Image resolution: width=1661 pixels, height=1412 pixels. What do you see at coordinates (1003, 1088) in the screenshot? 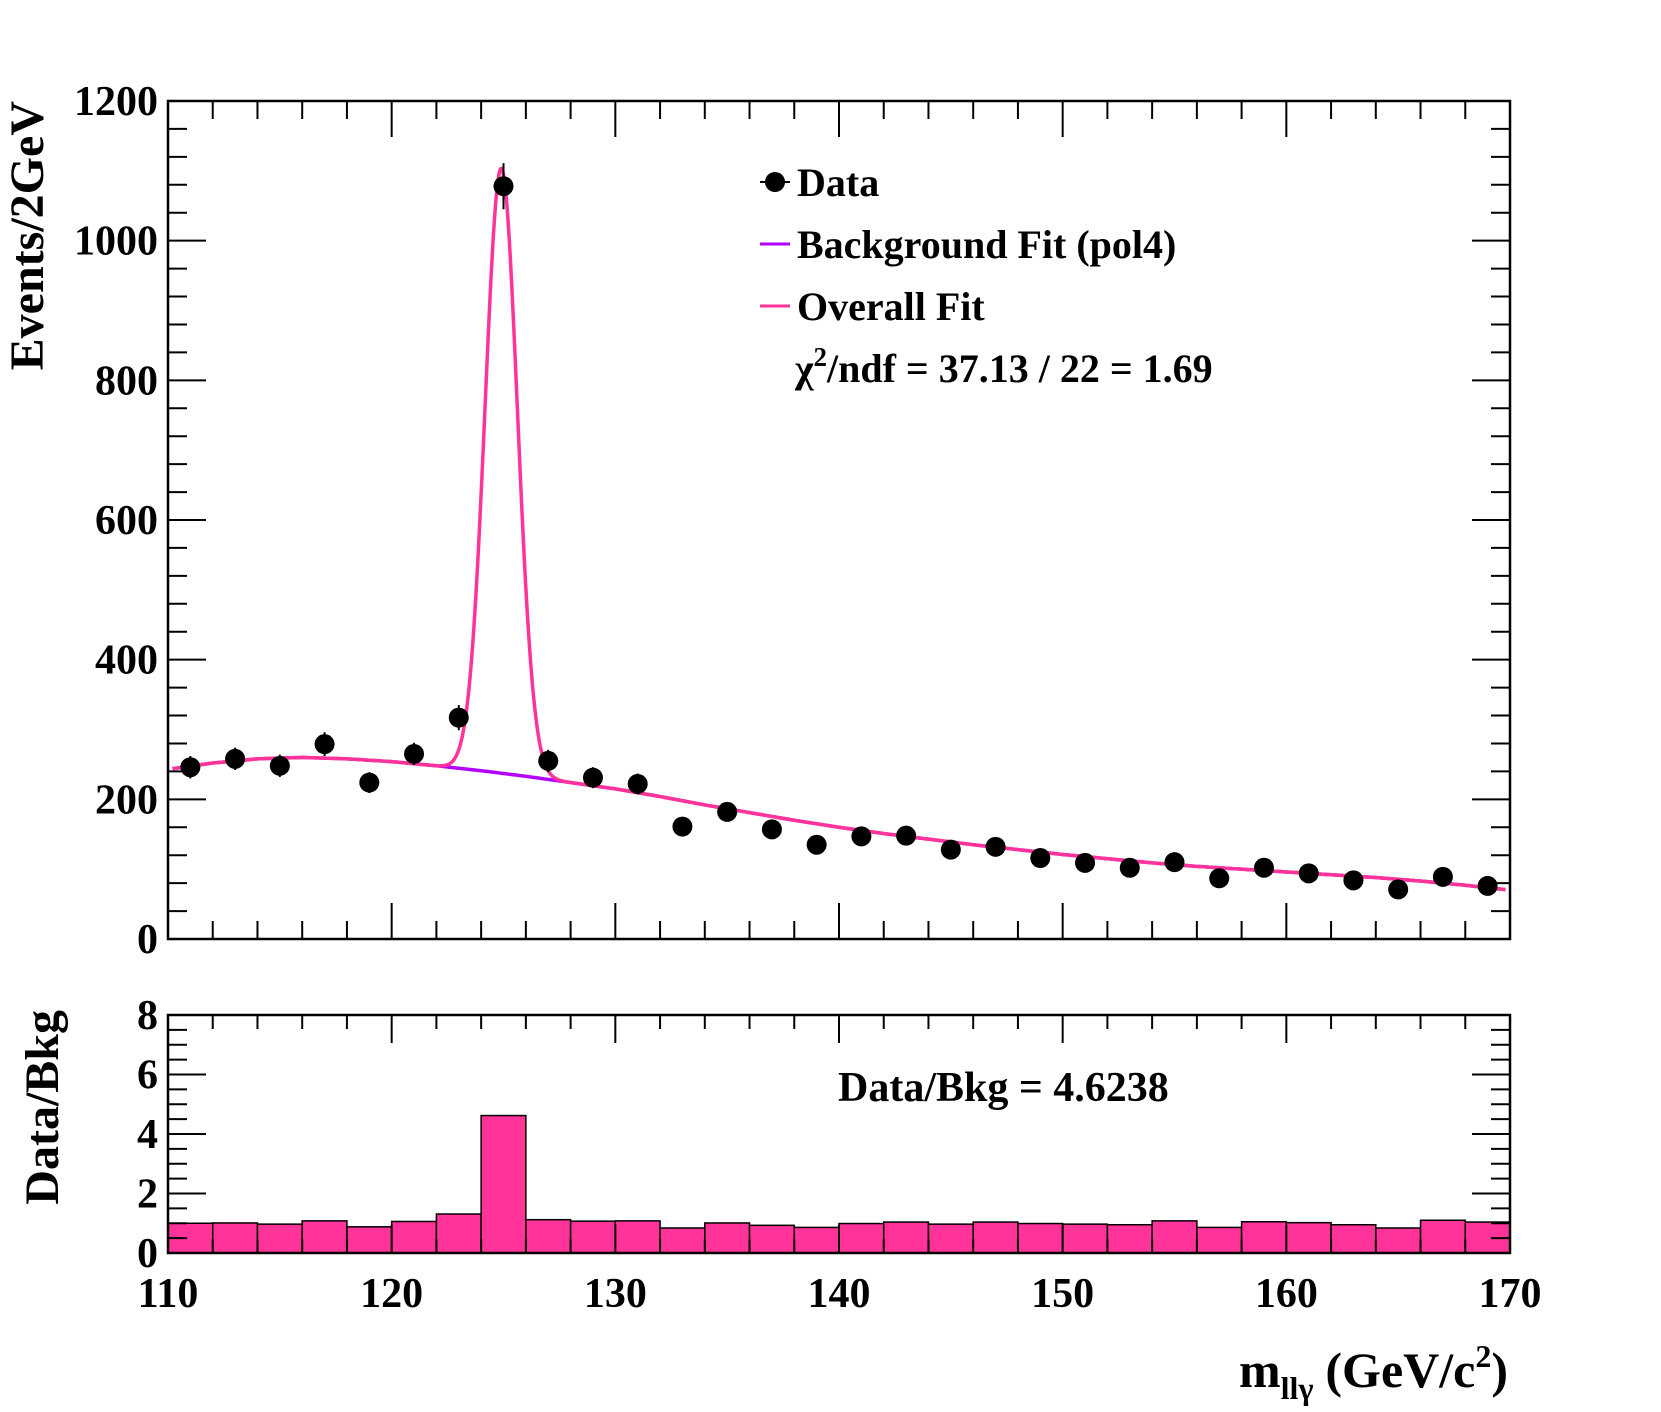
I see `ratio-annotation: Data/Bkg = 4.6238` at bounding box center [1003, 1088].